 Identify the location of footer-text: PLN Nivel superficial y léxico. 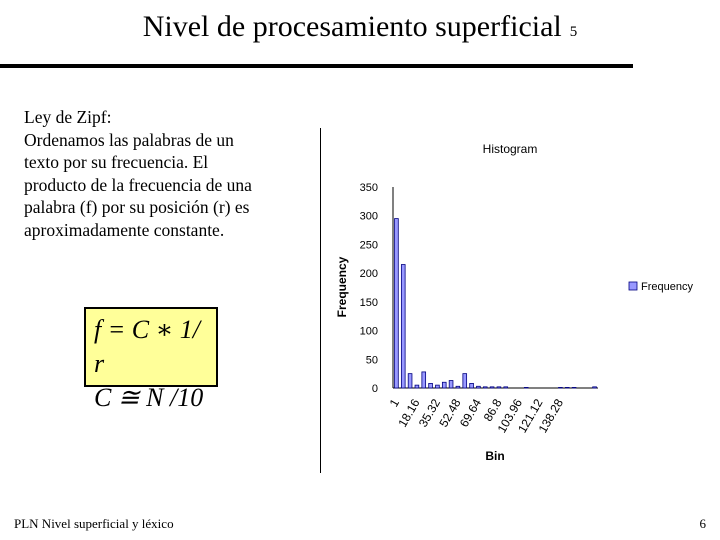
(94, 523).